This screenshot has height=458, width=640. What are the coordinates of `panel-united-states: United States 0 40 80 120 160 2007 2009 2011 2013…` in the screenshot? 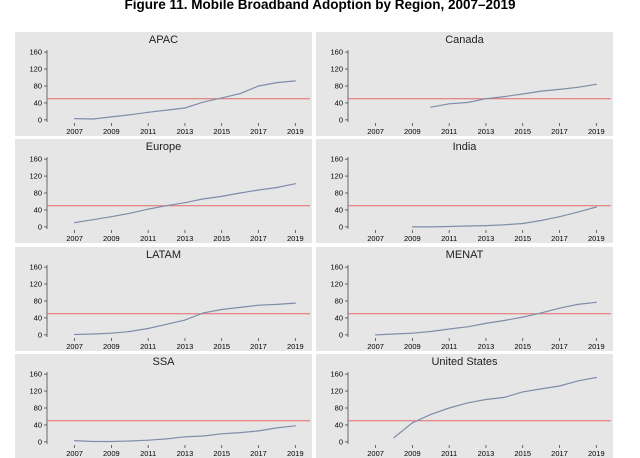 It's located at (464, 406).